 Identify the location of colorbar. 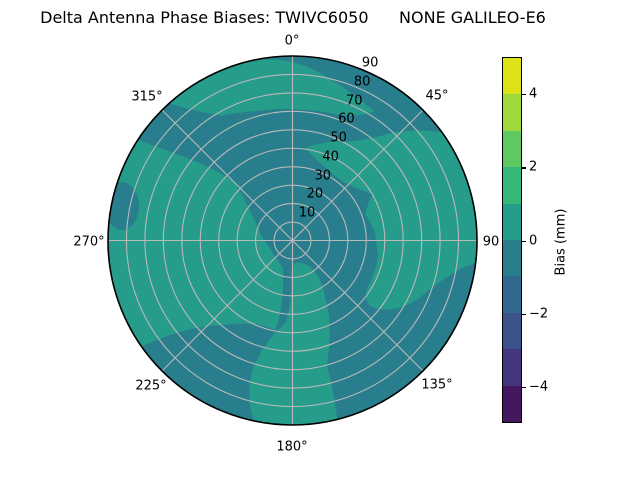
(512, 240).